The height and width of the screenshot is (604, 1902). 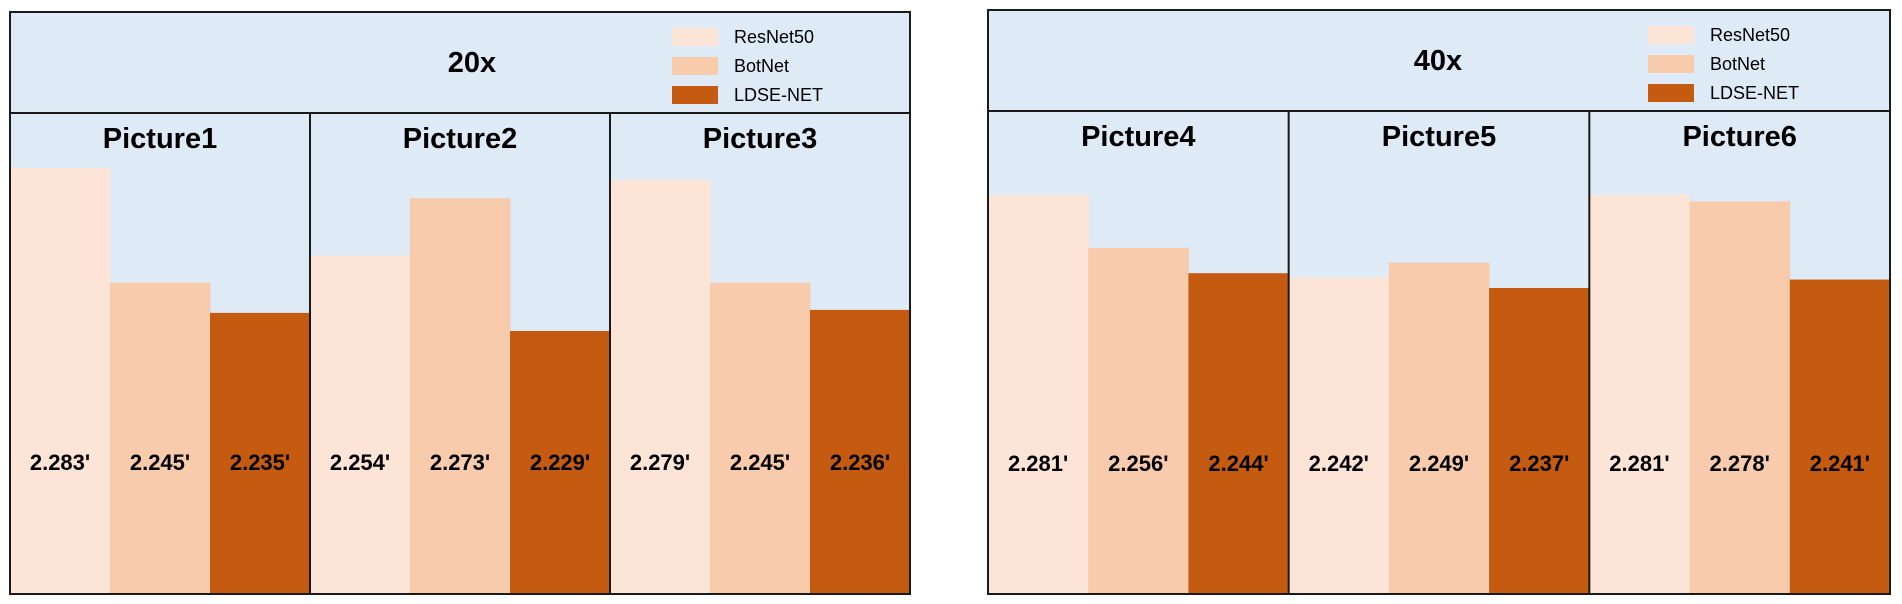 I want to click on value-label-picture2-botnet: 2.273', so click(x=460, y=462).